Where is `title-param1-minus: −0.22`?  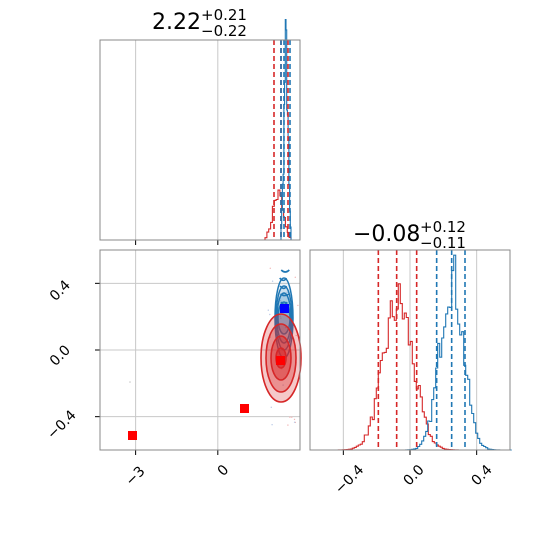 title-param1-minus: −0.22 is located at coordinates (224, 31).